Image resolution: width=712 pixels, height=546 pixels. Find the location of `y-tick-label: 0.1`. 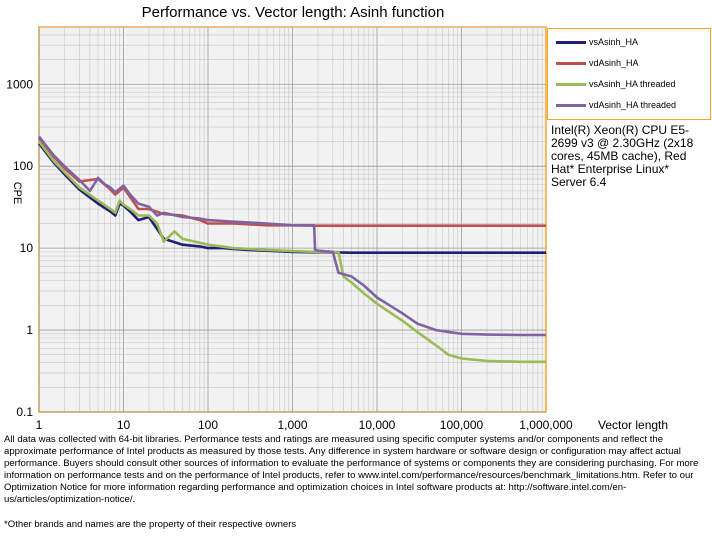

y-tick-label: 0.1 is located at coordinates (24, 412).